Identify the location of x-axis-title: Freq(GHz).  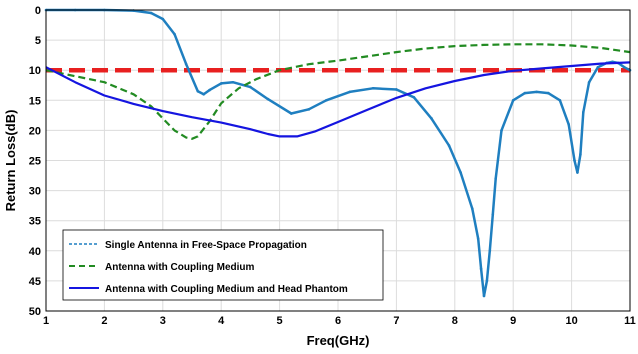
(338, 340).